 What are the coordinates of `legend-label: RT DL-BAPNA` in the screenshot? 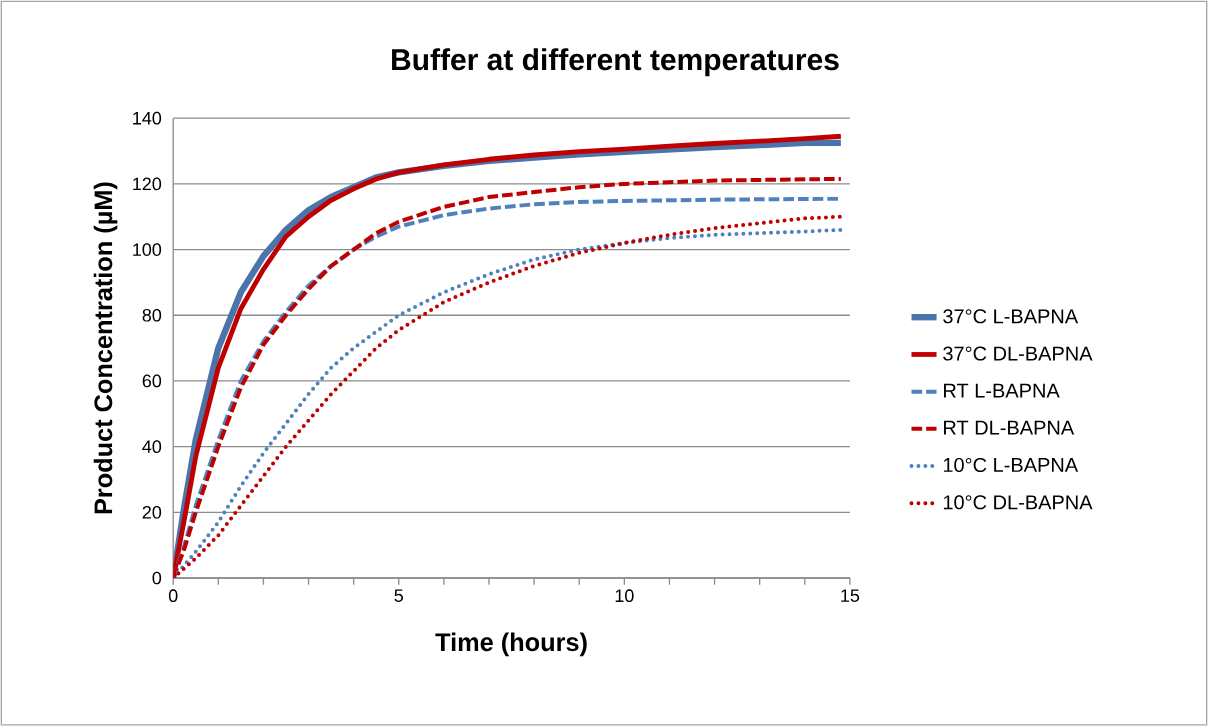 It's located at (1009, 427).